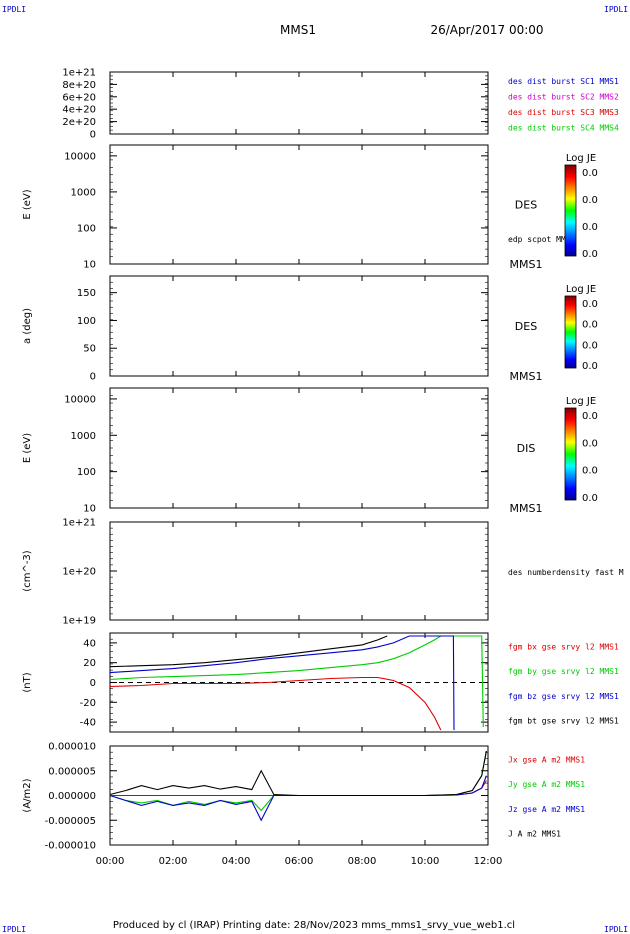 The height and width of the screenshot is (934, 630). Describe the element at coordinates (70, 846) in the screenshot. I see `y-tick-label: -0.000010` at that location.